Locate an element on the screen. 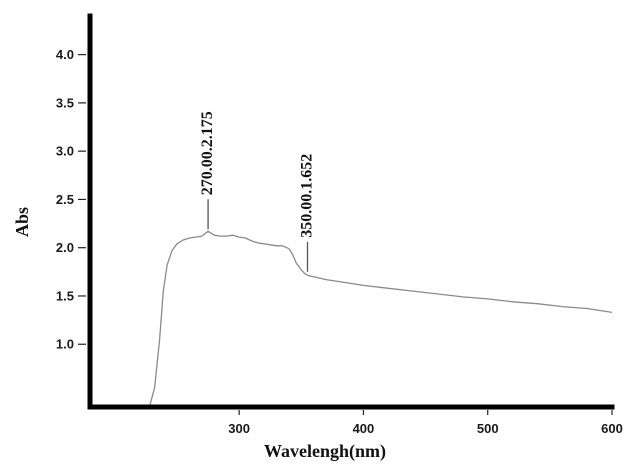 The width and height of the screenshot is (629, 465). peak-label: 270.00.2.175 is located at coordinates (207, 153).